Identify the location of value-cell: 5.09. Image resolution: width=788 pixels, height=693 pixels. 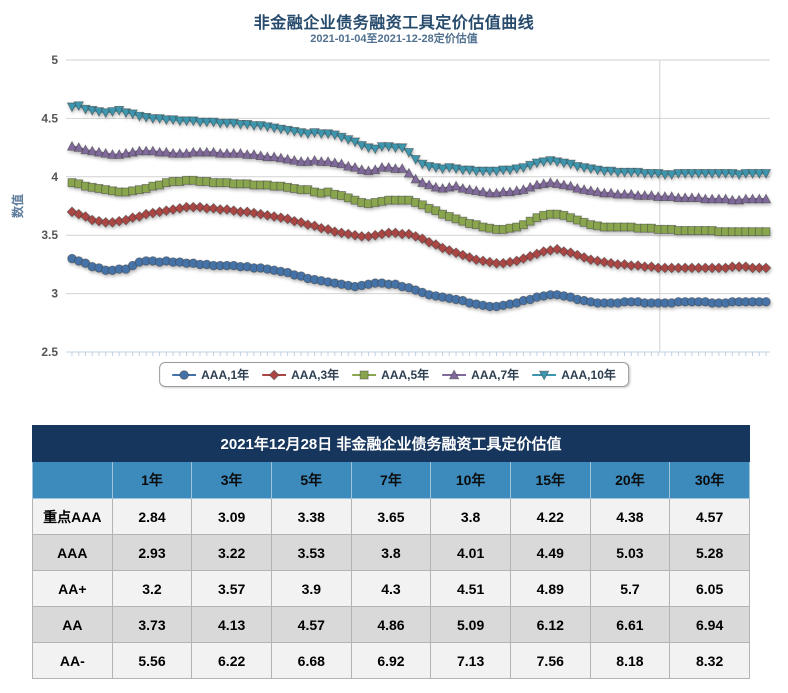
(470, 624).